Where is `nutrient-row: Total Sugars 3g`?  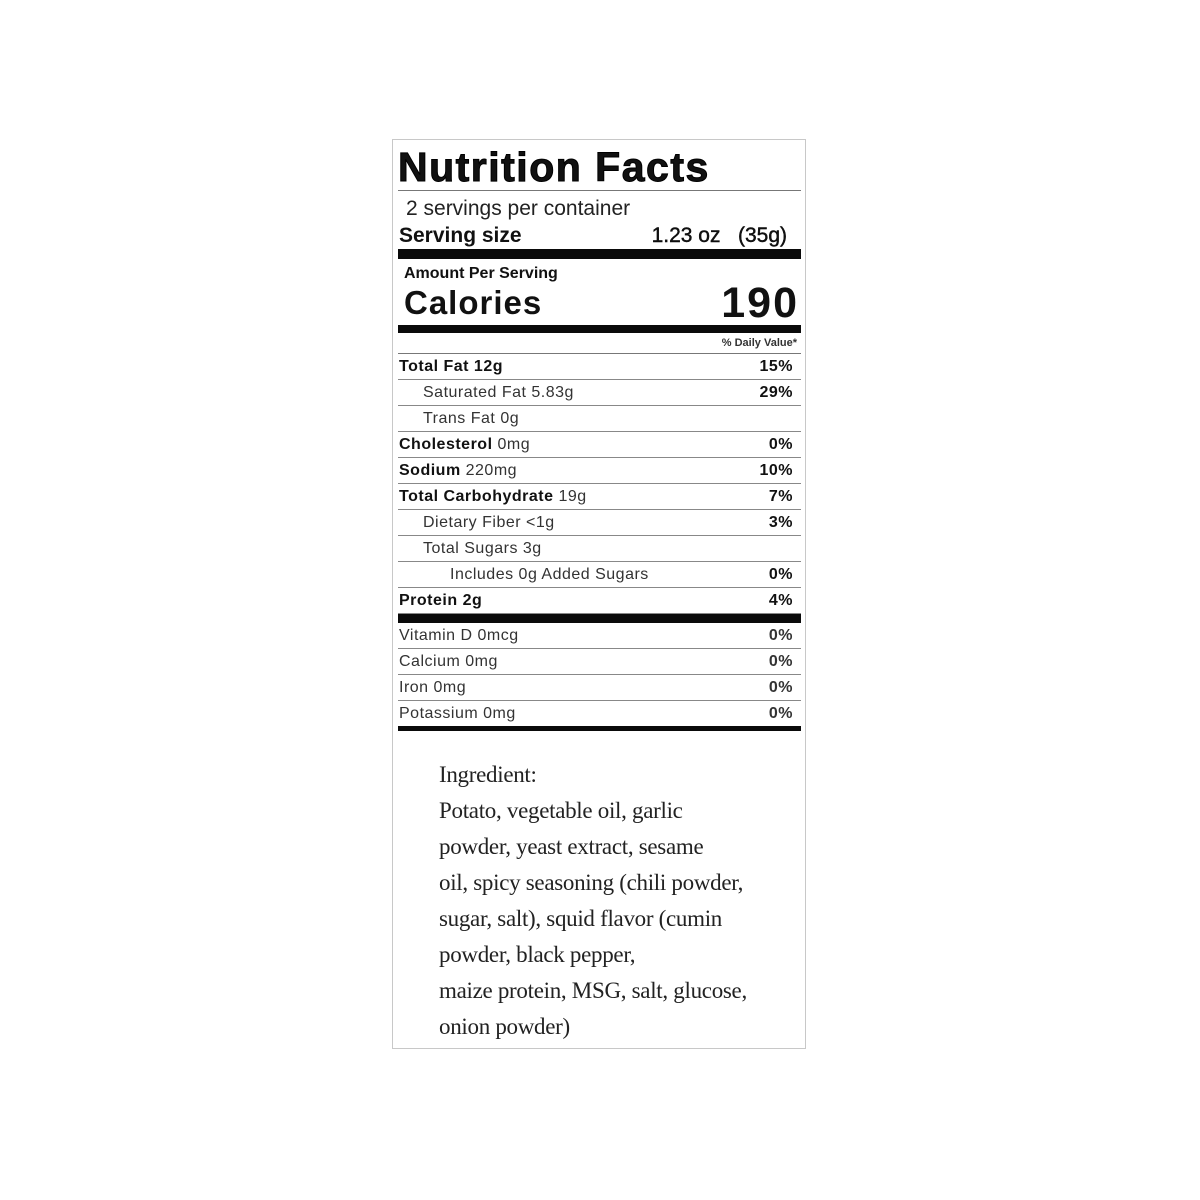
nutrient-row: Total Sugars 3g is located at coordinates (599, 549).